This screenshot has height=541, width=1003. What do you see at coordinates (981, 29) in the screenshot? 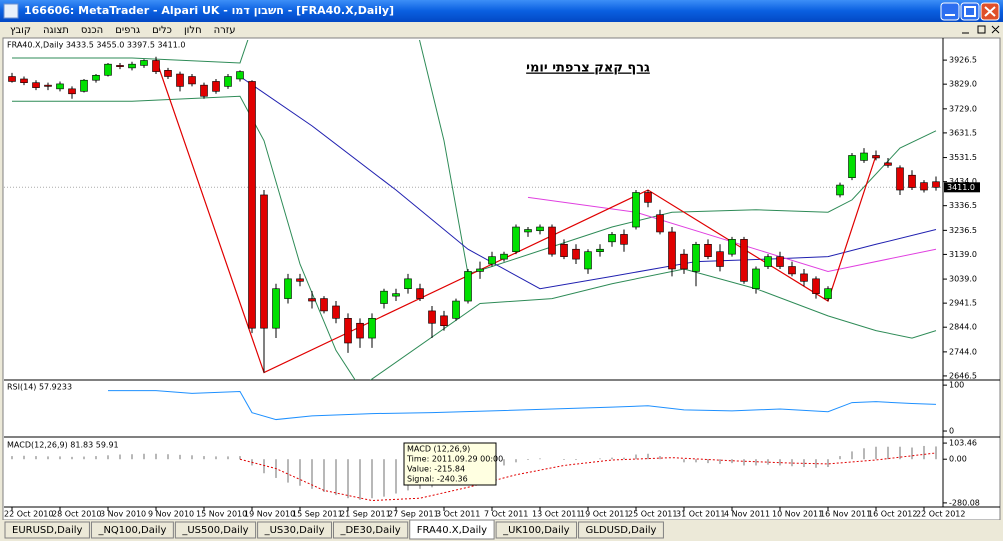
I see `child-window-buttons` at bounding box center [981, 29].